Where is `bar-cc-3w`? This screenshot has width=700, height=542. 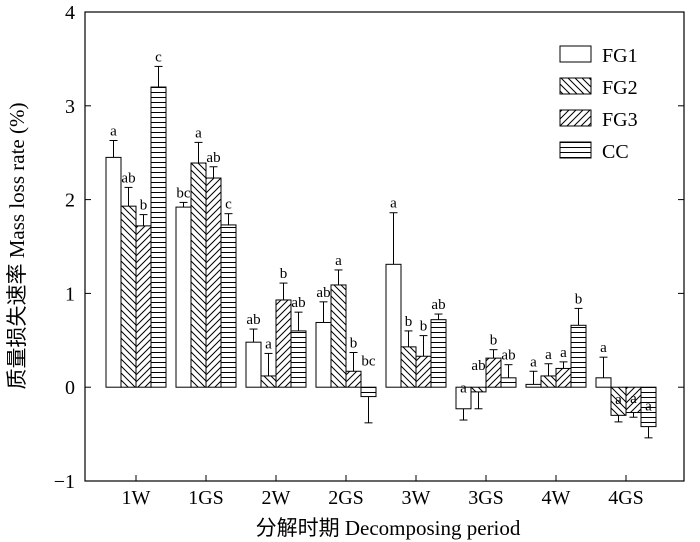 bar-cc-3w is located at coordinates (438, 353).